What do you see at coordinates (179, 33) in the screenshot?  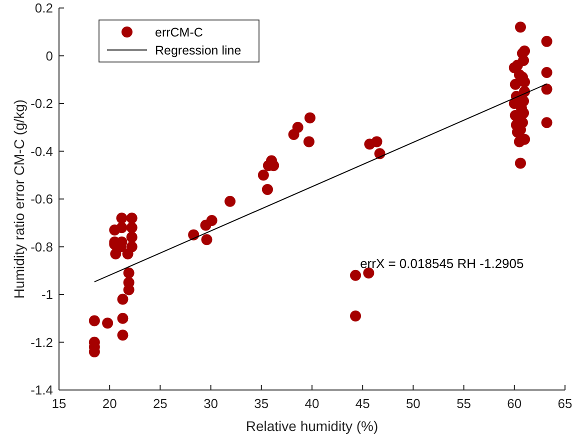 I see `legend-label: errCM-C` at bounding box center [179, 33].